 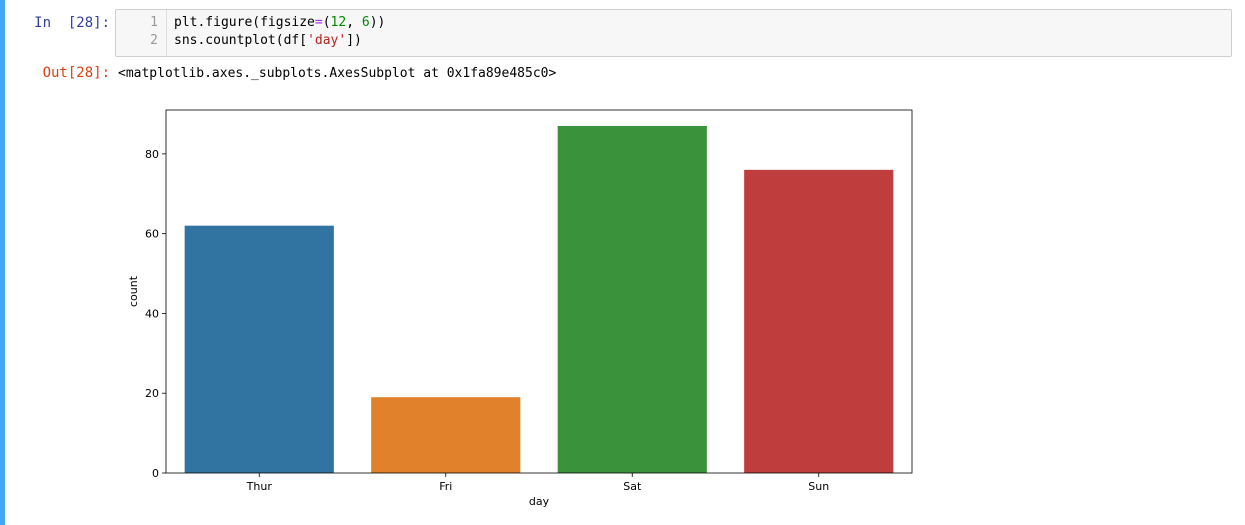 I want to click on input-prompt: In [28]:, so click(x=72, y=23).